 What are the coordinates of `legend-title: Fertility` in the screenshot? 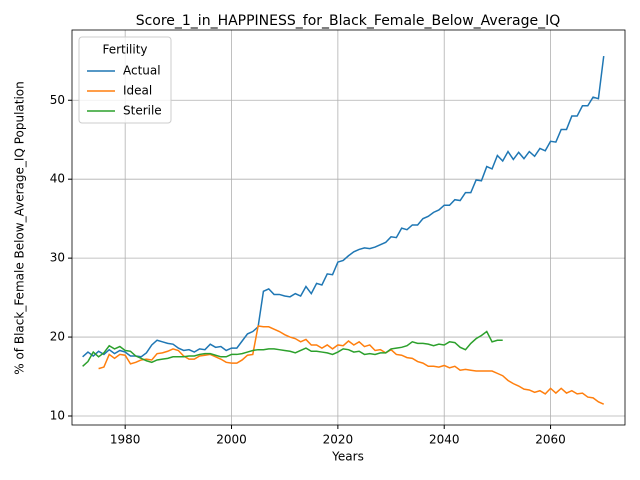 It's located at (124, 50).